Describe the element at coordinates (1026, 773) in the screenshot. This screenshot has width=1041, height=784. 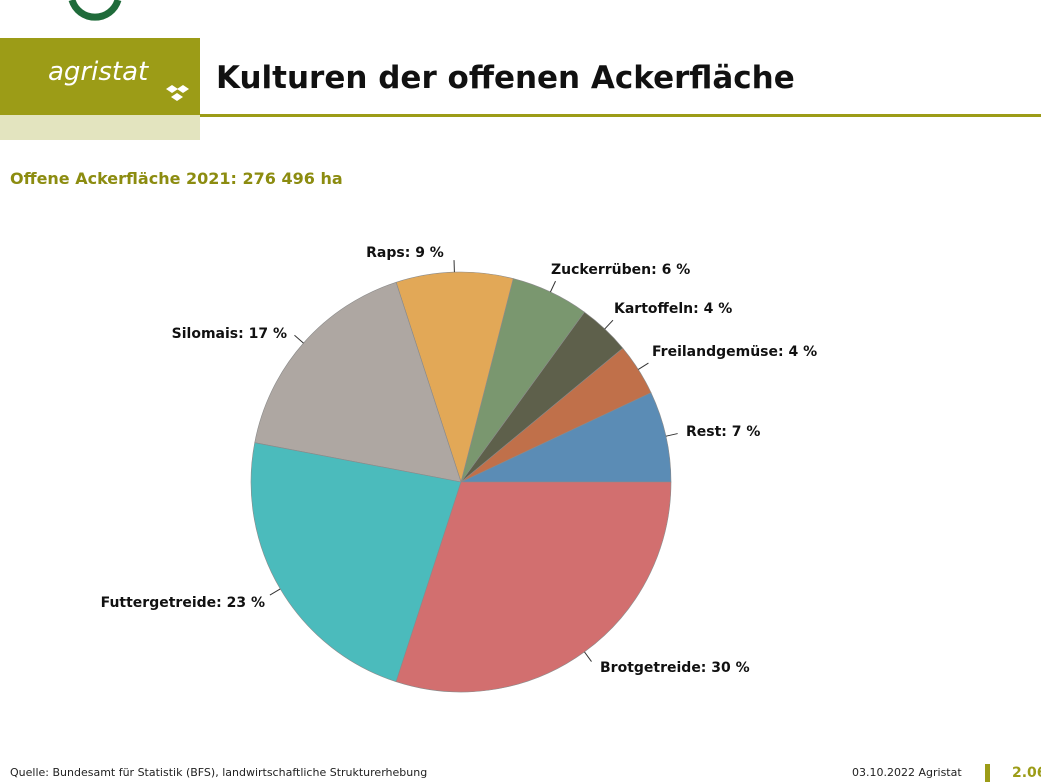
I see `page-number: 2.06` at that location.